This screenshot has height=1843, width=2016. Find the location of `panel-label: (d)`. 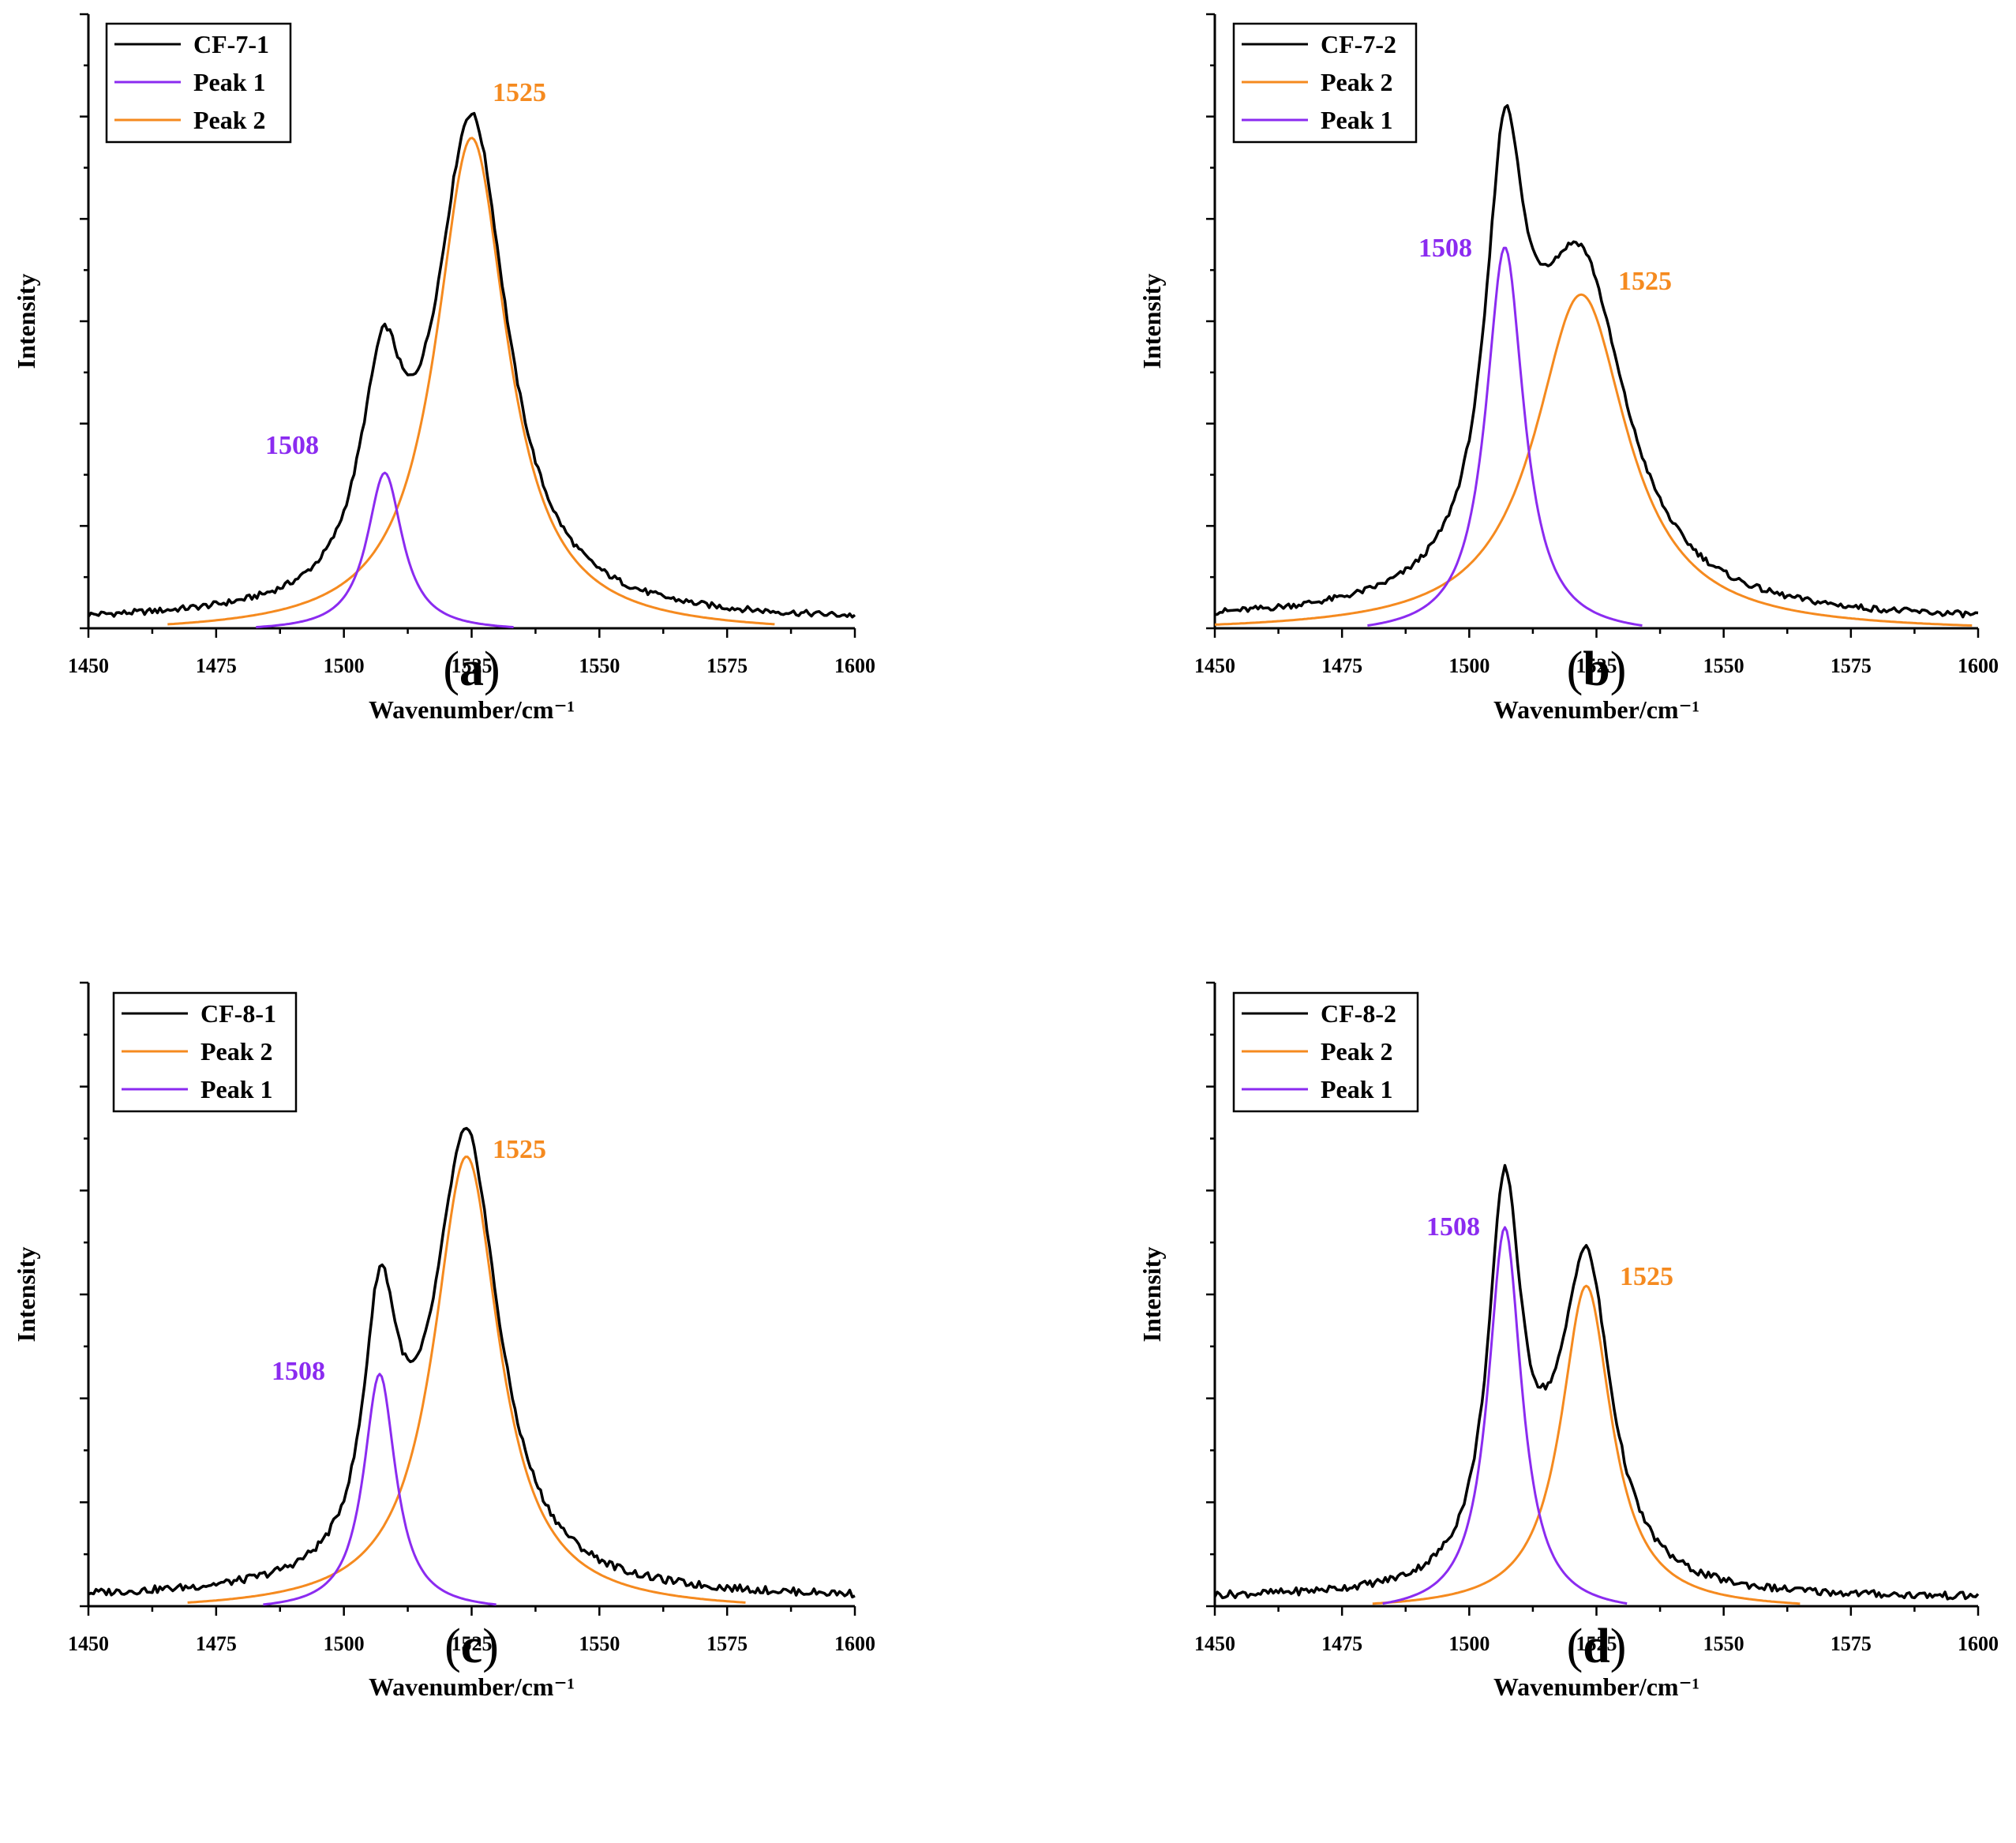

panel-label: (d) is located at coordinates (1597, 1647).